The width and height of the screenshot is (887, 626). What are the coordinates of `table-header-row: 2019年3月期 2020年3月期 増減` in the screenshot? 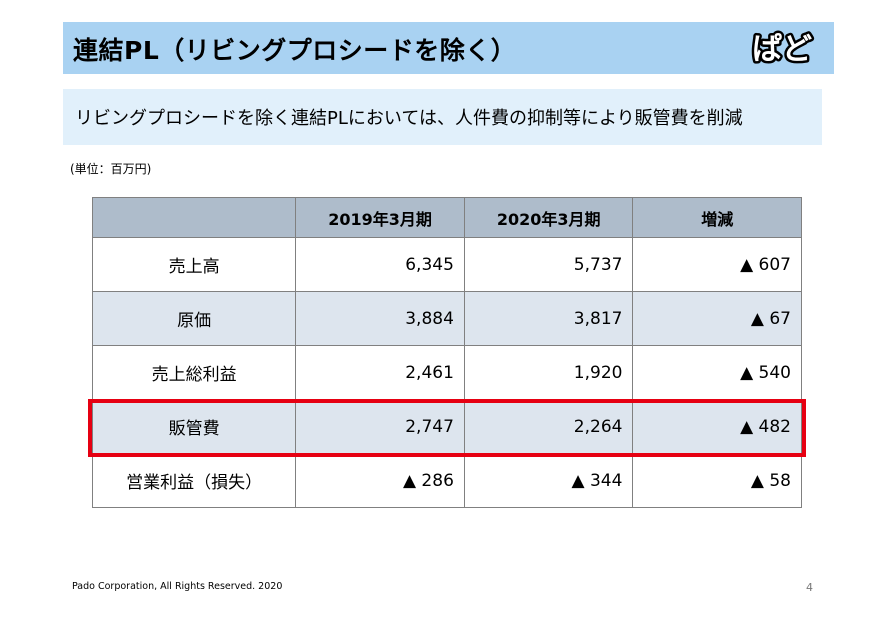 It's located at (446, 217).